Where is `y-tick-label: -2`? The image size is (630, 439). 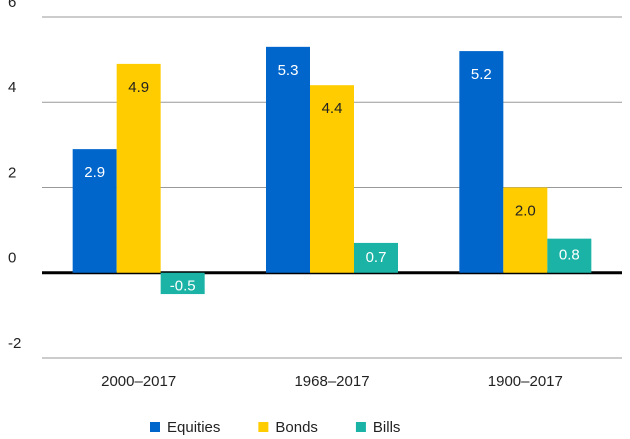
y-tick-label: -2 is located at coordinates (14, 343).